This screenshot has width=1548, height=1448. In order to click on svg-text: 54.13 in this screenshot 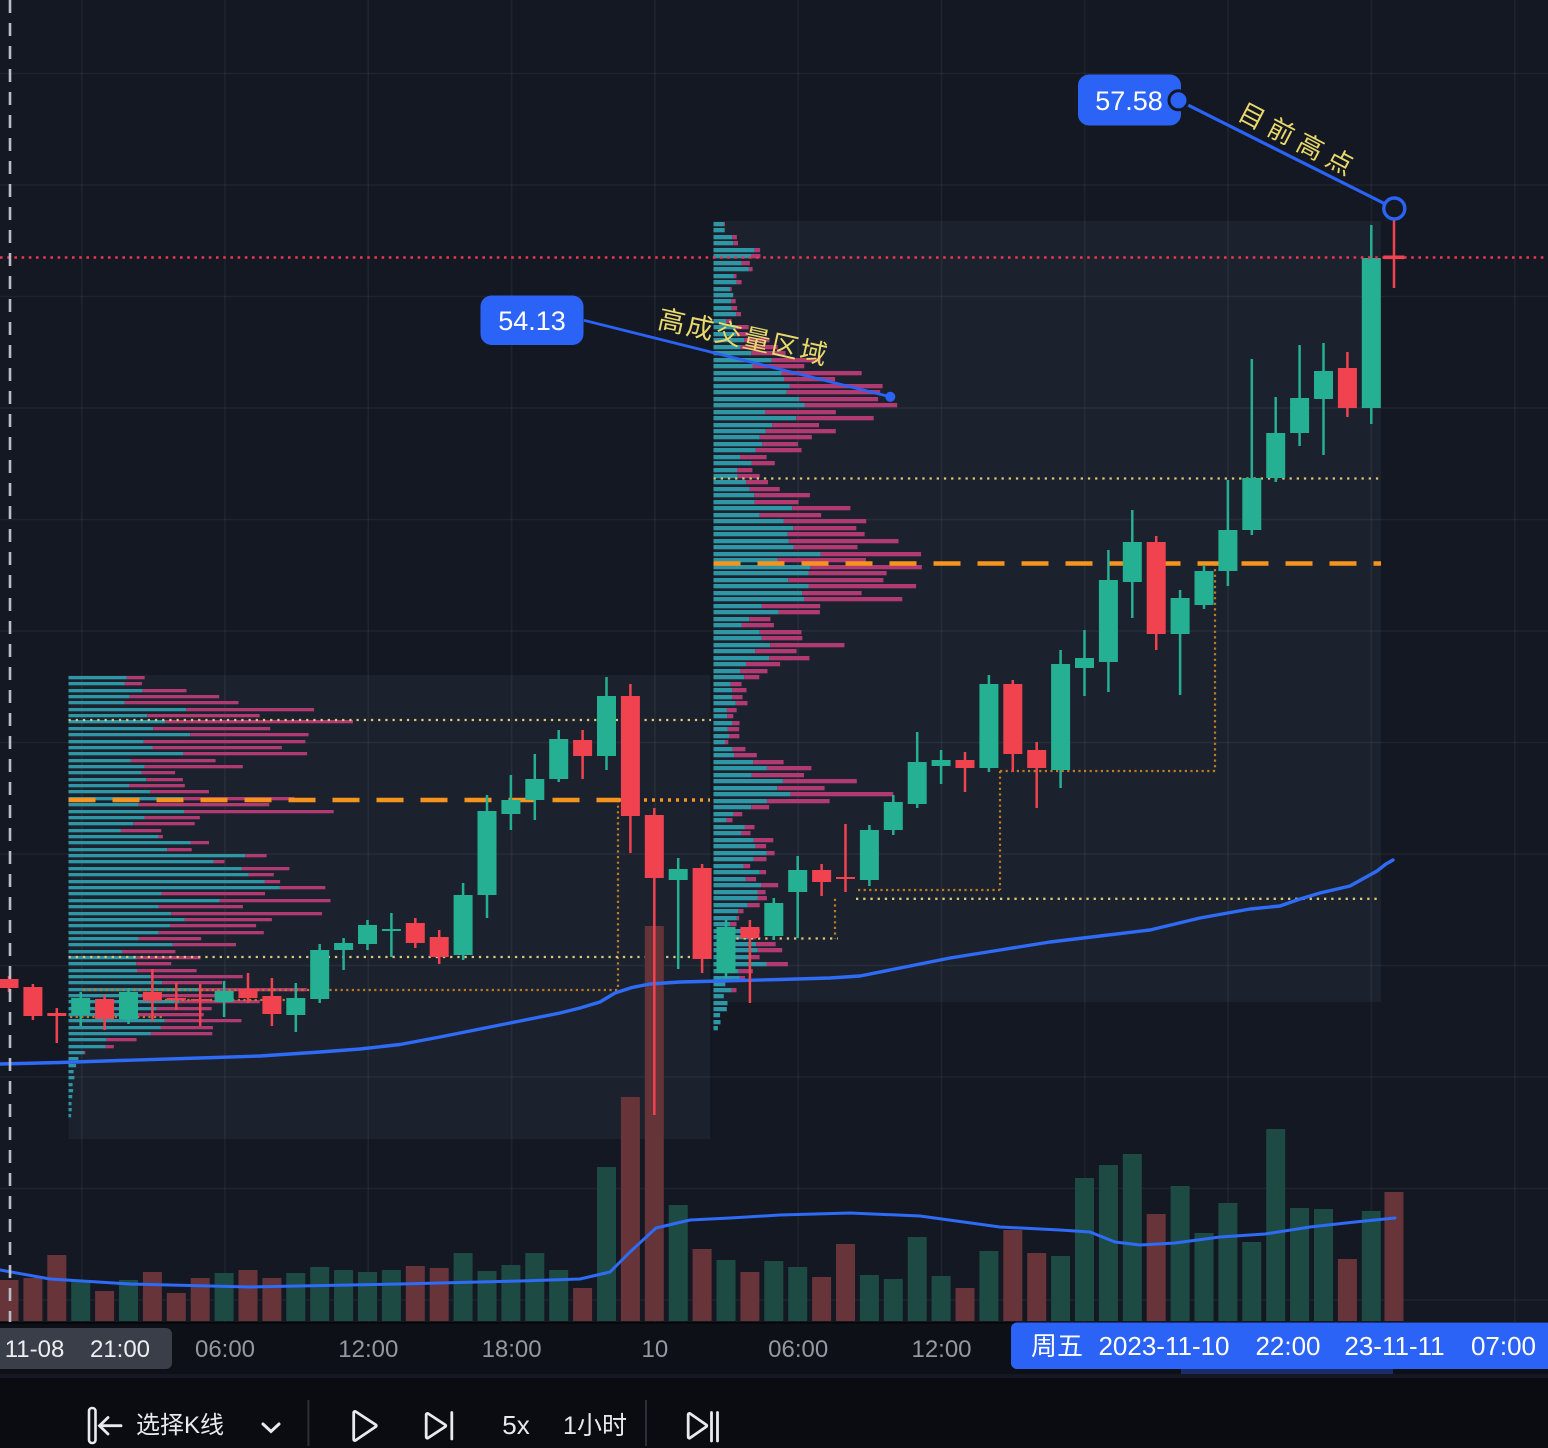, I will do `click(532, 321)`.